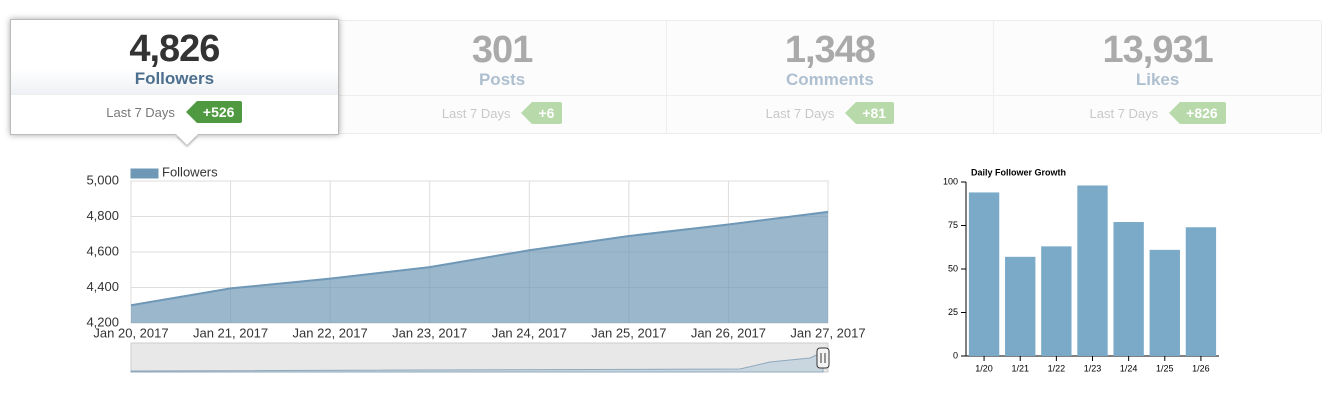  I want to click on x-tick-label: Jan 23, 2017, so click(429, 332).